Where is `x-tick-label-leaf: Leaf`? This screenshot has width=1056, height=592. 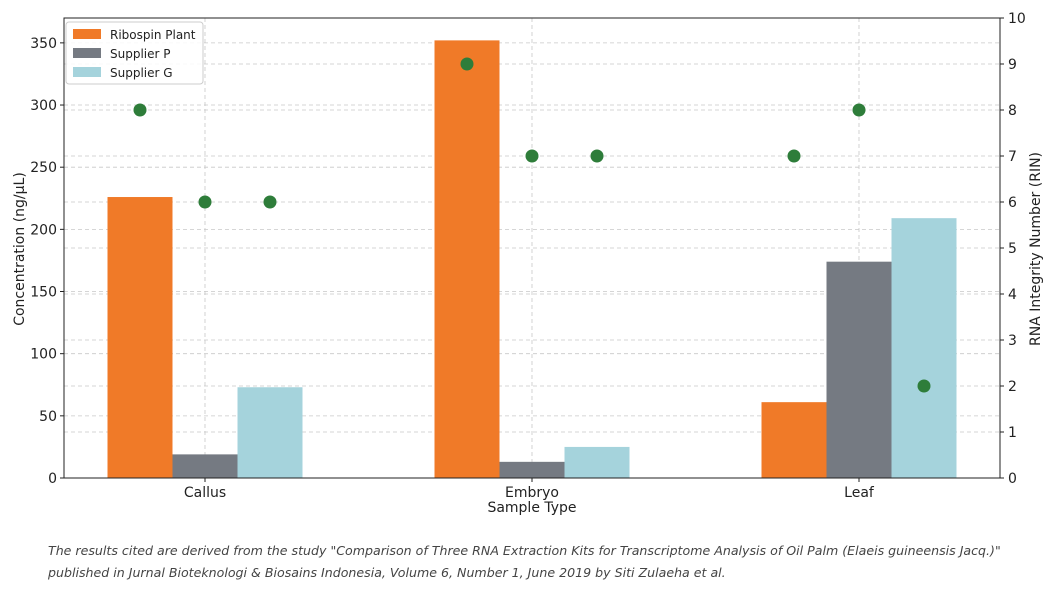
x-tick-label-leaf: Leaf is located at coordinates (859, 493).